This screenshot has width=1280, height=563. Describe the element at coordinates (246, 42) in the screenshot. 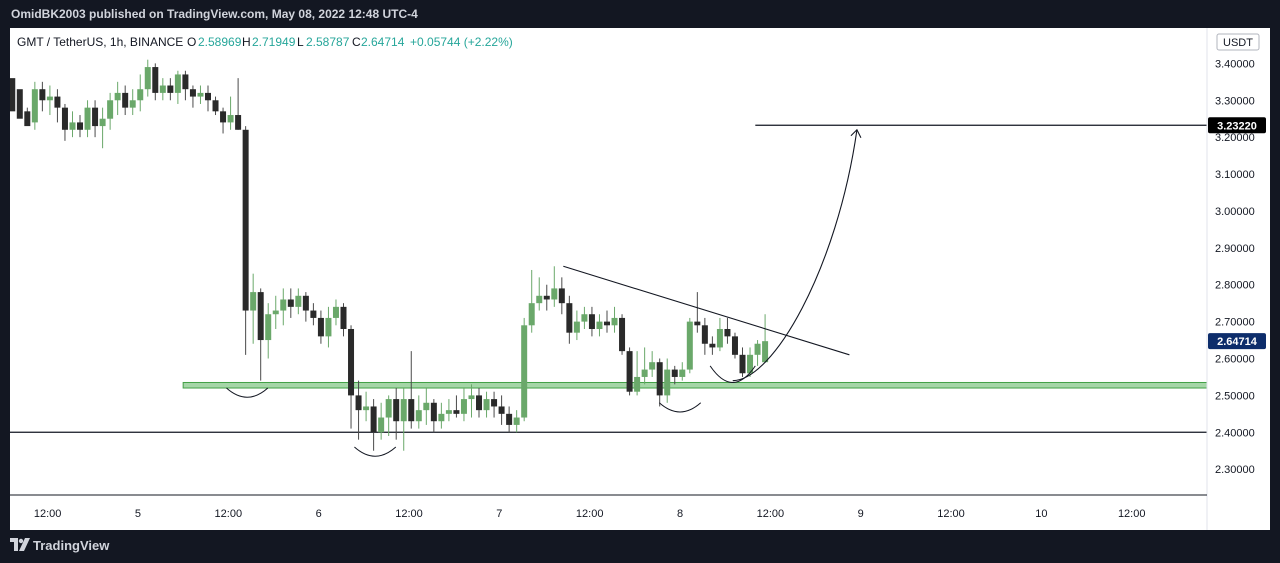

I see `high-label: H` at that location.